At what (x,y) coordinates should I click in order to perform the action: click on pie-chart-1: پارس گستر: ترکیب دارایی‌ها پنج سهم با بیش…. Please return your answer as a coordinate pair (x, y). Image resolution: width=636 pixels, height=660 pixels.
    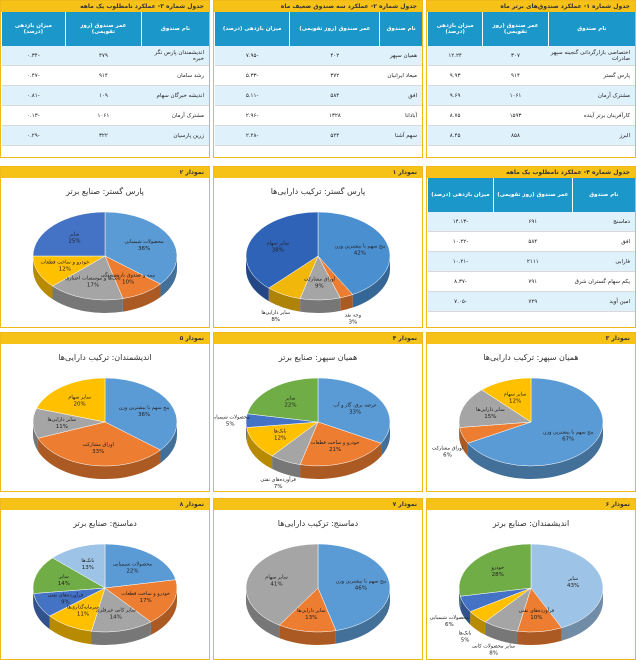
    Looking at the image, I should click on (318, 255).